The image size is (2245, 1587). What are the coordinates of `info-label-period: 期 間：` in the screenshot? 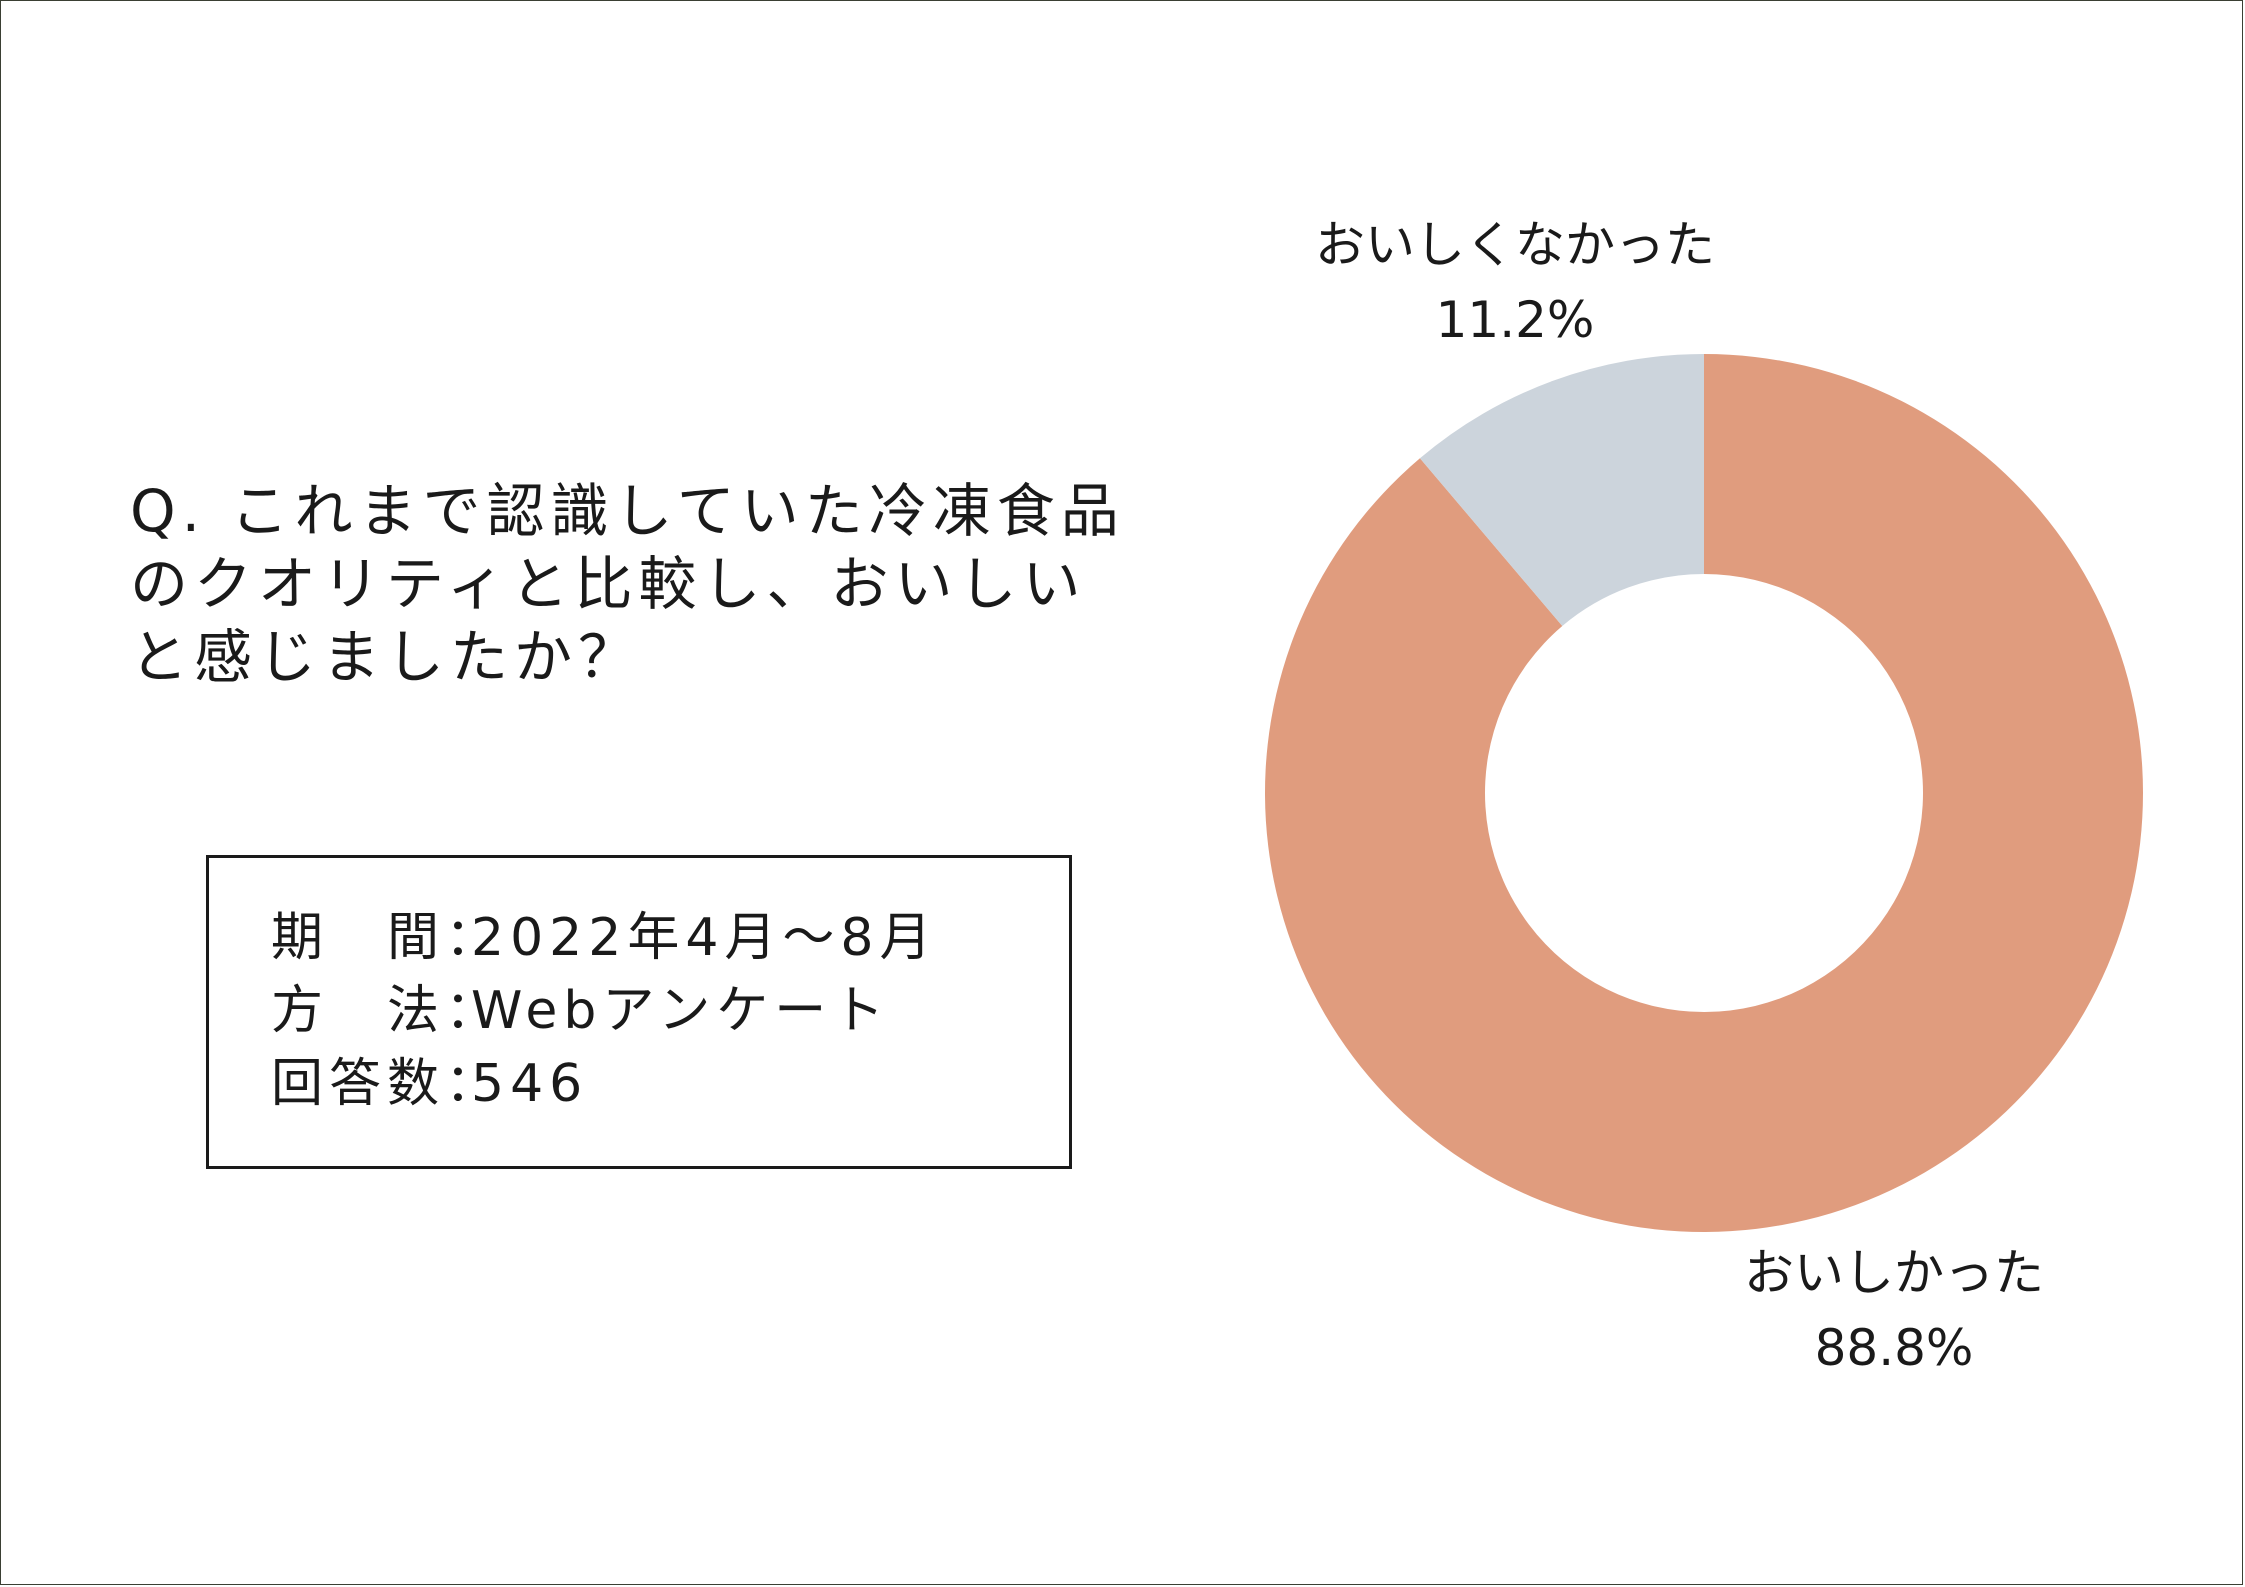 It's located at (387, 938).